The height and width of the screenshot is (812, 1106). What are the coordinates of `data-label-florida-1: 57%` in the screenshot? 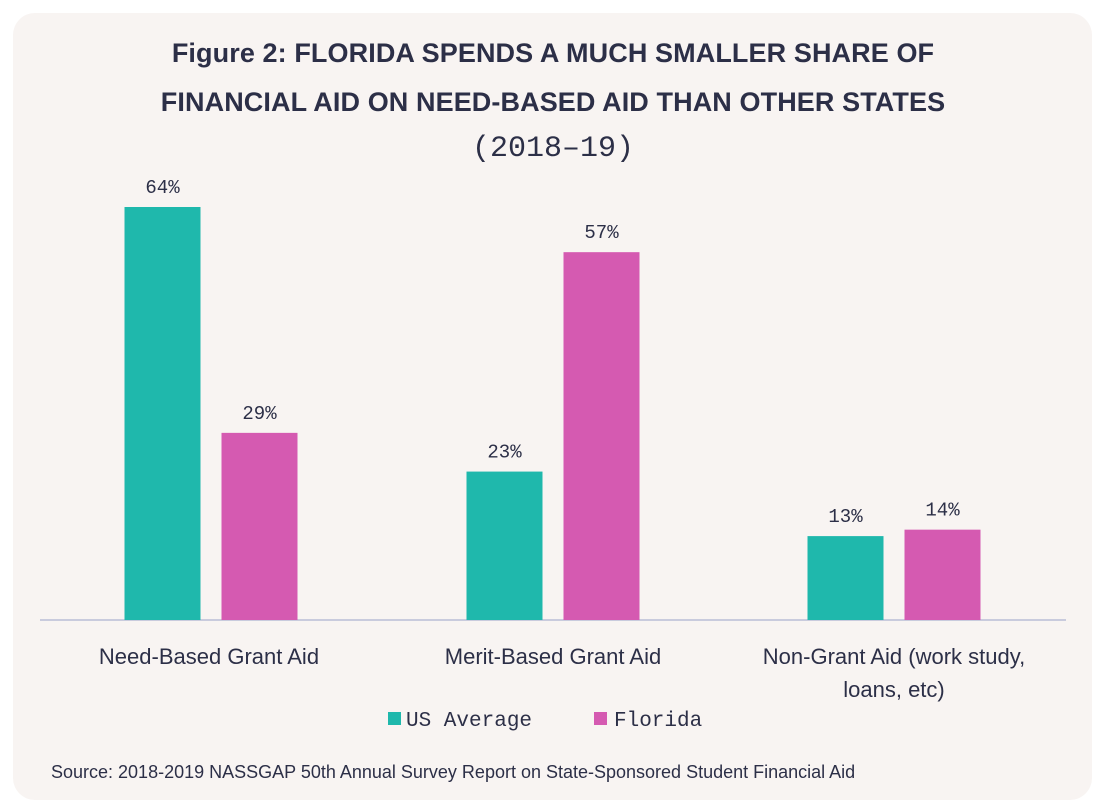 It's located at (601, 233).